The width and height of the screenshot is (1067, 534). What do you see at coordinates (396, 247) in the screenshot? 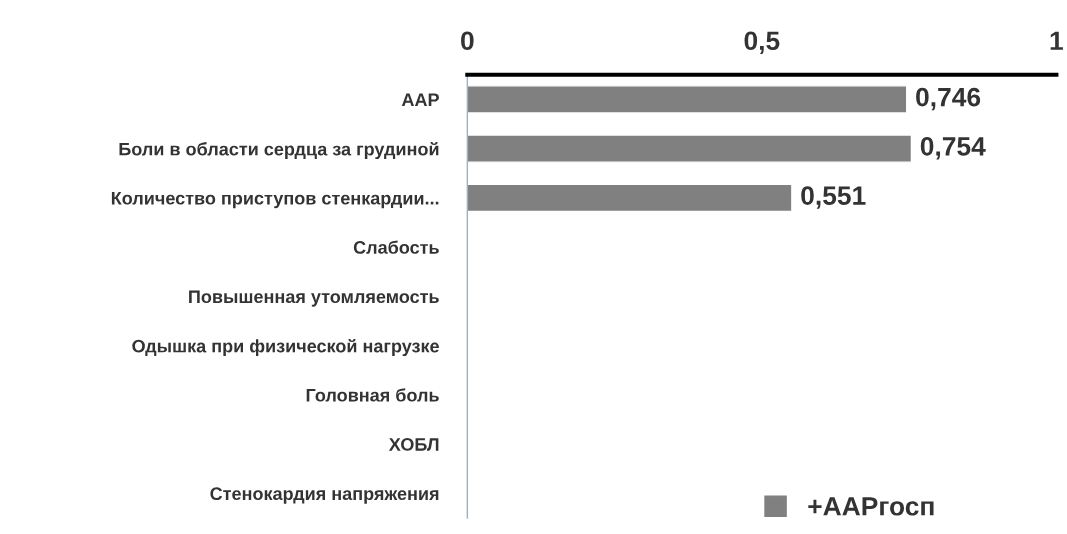
I see `y-tick-label: Слабость` at bounding box center [396, 247].